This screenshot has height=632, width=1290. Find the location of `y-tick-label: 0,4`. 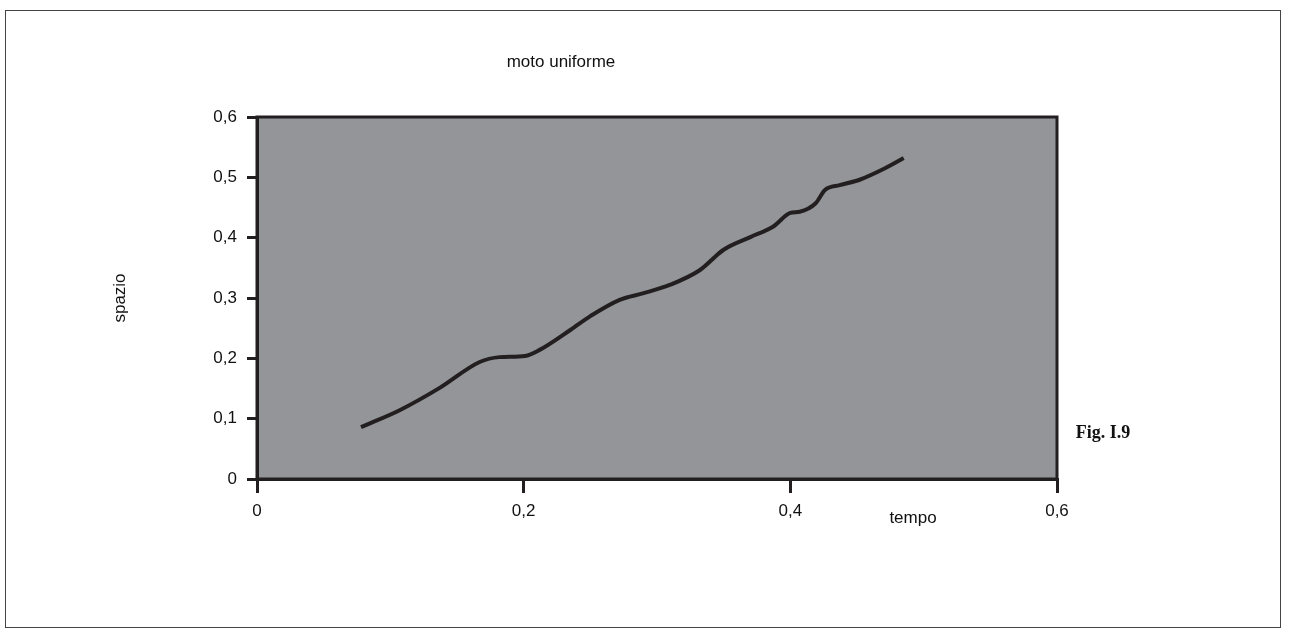

y-tick-label: 0,4 is located at coordinates (225, 237).